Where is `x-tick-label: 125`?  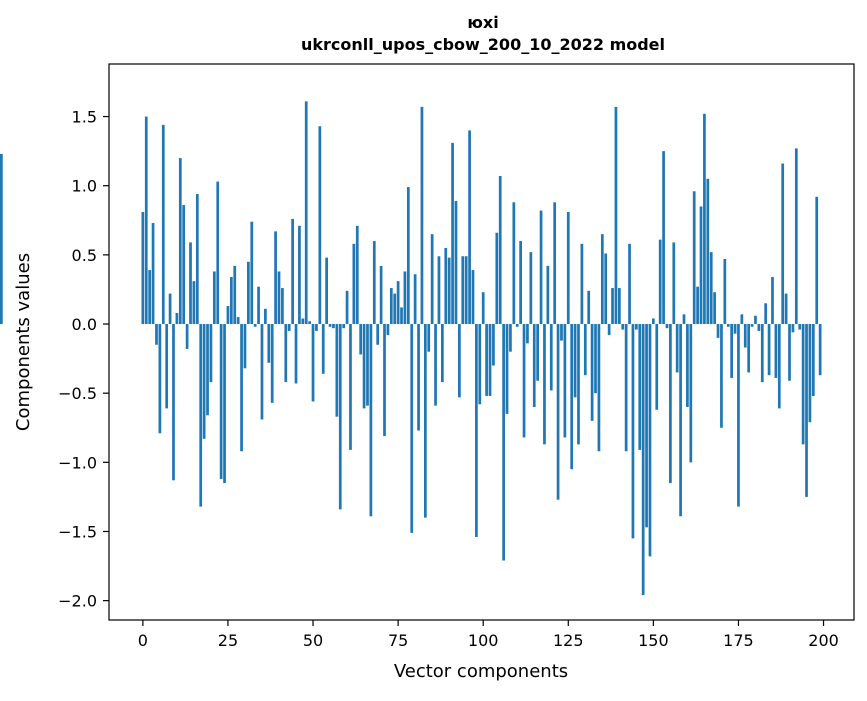
x-tick-label: 125 is located at coordinates (568, 640).